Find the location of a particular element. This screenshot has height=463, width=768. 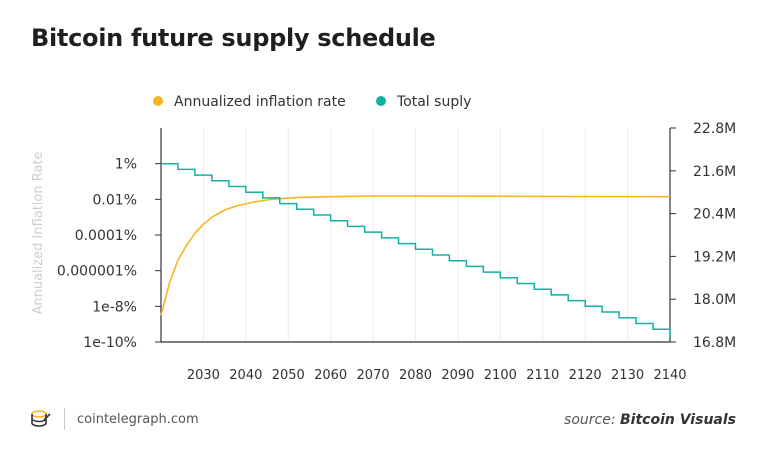

y-right-tick-label-0: 16.8M is located at coordinates (714, 343).